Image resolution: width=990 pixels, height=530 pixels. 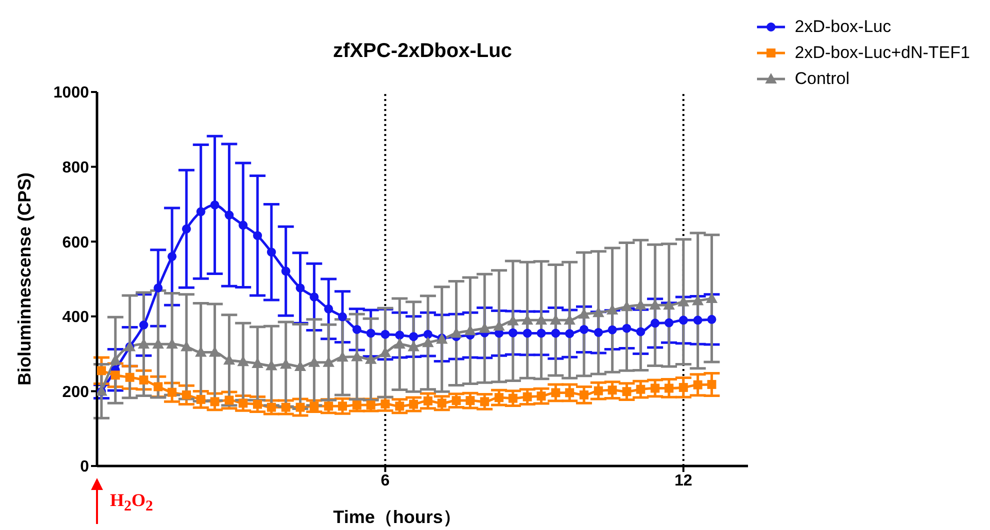 What do you see at coordinates (385, 481) in the screenshot?
I see `x-tick-label: 6` at bounding box center [385, 481].